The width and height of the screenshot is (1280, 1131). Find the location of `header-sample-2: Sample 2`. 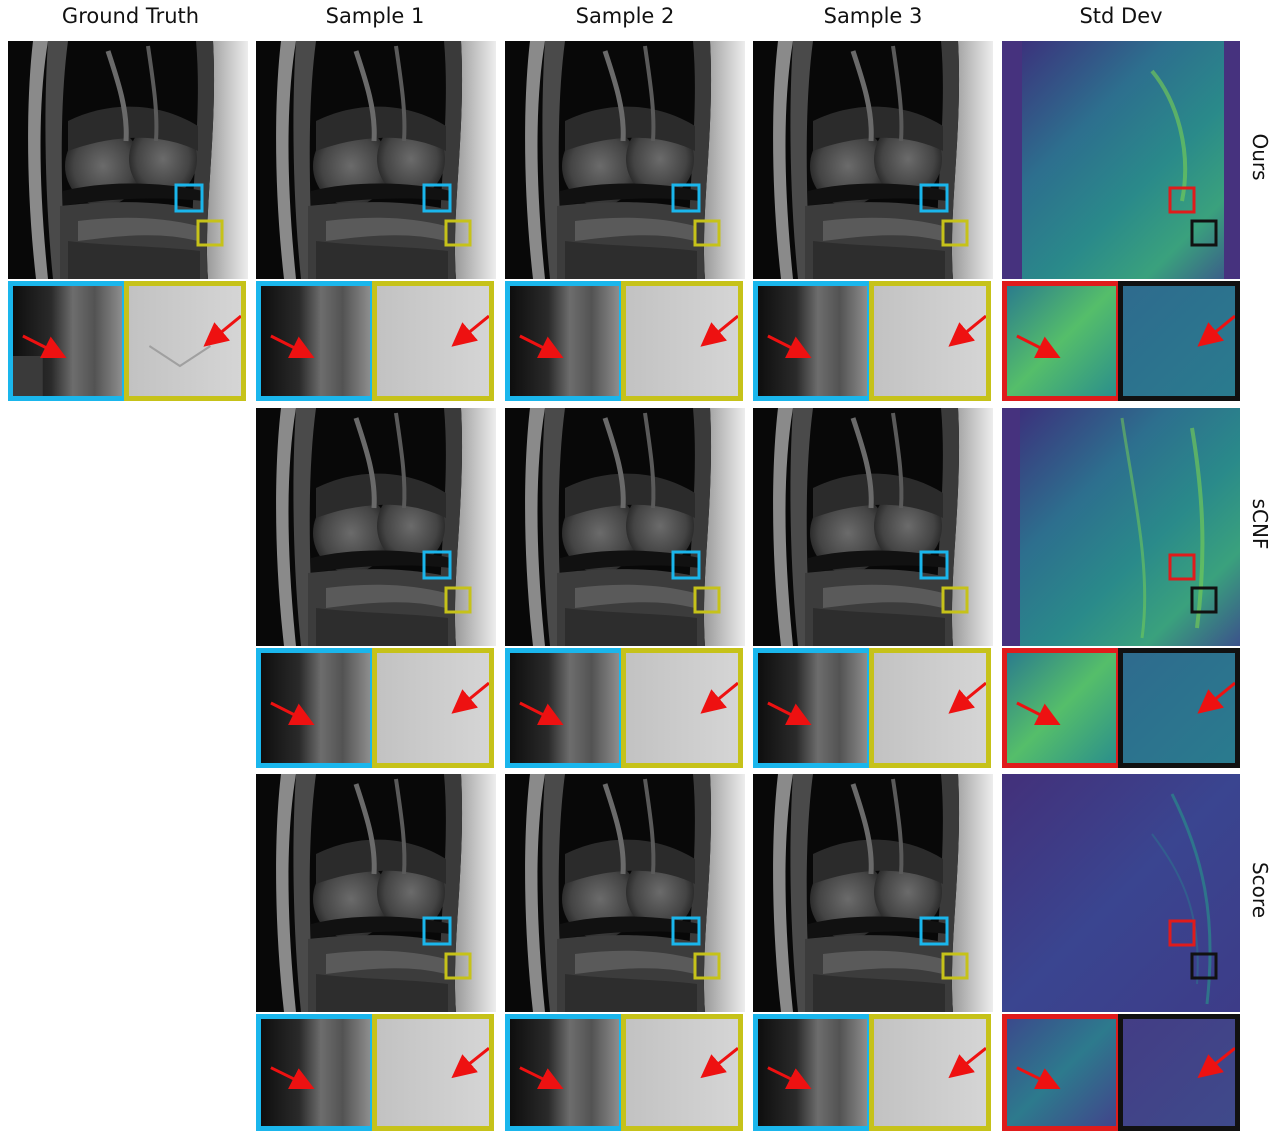

header-sample-2: Sample 2 is located at coordinates (625, 16).